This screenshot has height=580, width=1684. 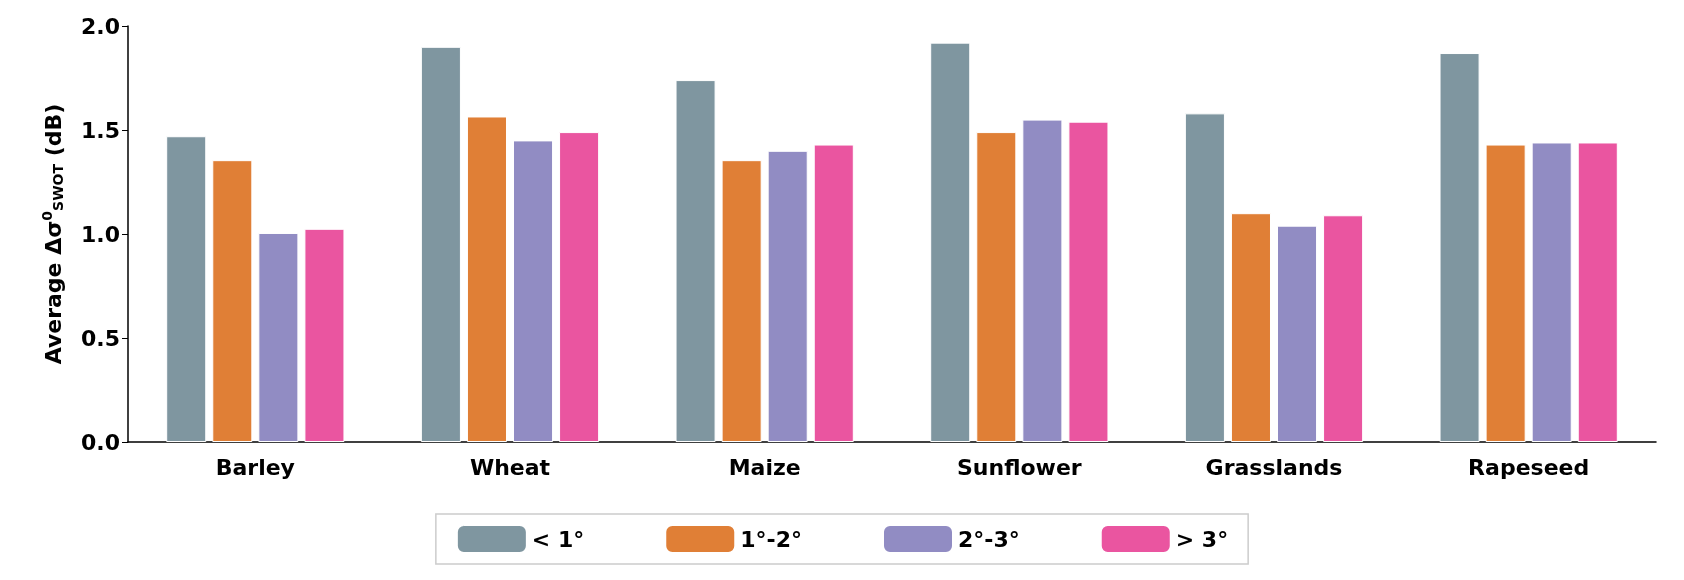 I want to click on x-tick-label: Barley, so click(x=255, y=467).